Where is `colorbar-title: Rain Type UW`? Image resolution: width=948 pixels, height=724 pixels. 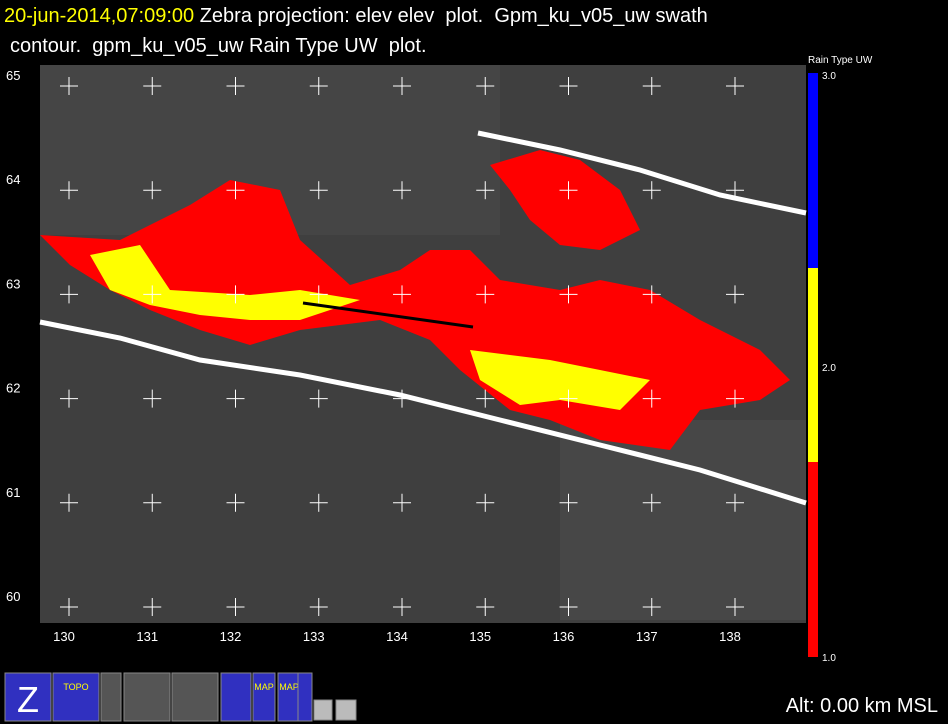 colorbar-title: Rain Type UW is located at coordinates (840, 60).